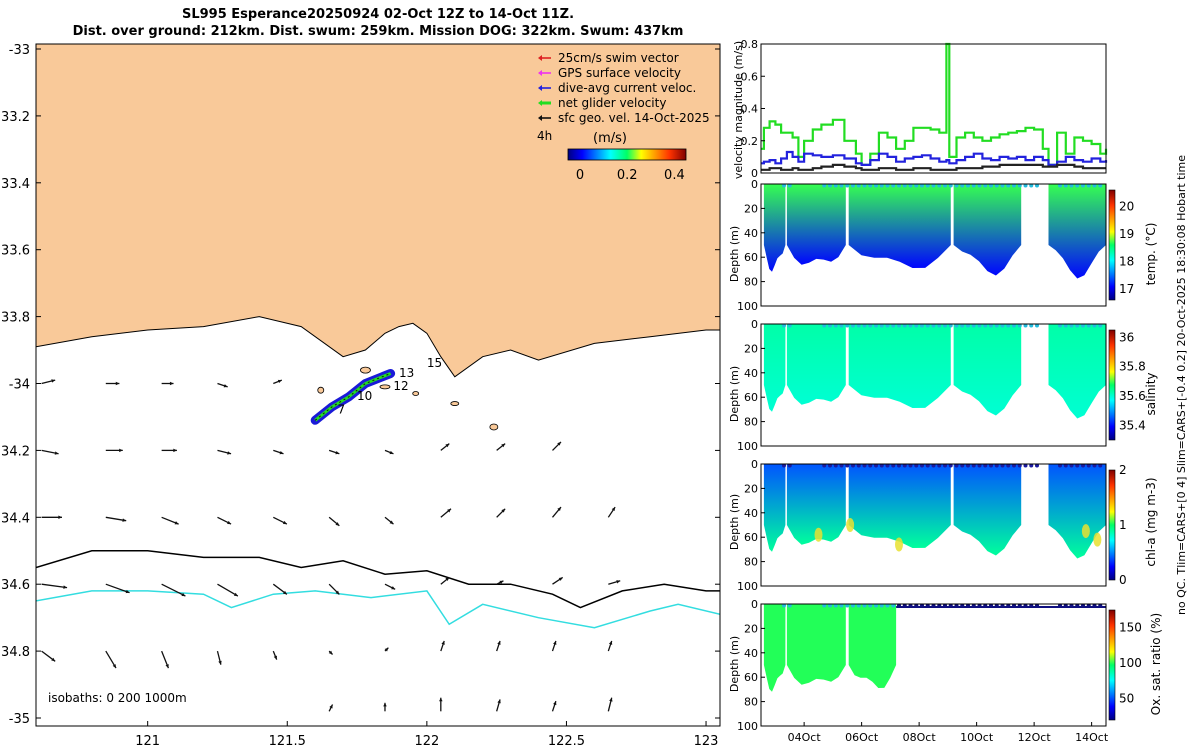 The image size is (1200, 750). I want to click on lat-tick-label: -35, so click(19, 719).